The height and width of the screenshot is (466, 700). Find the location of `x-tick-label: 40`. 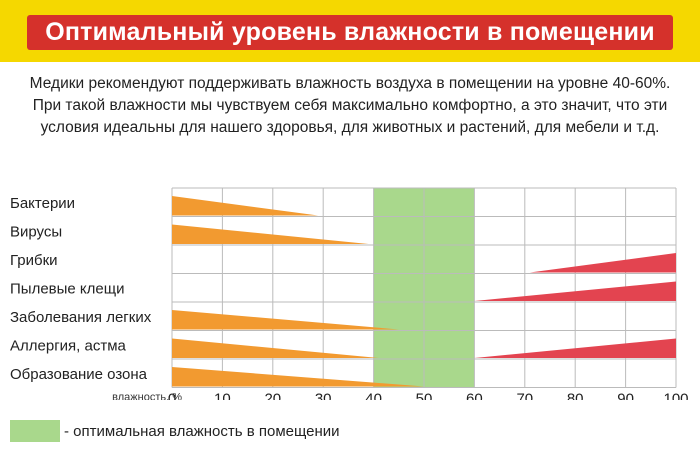

x-tick-label: 40 is located at coordinates (373, 396).